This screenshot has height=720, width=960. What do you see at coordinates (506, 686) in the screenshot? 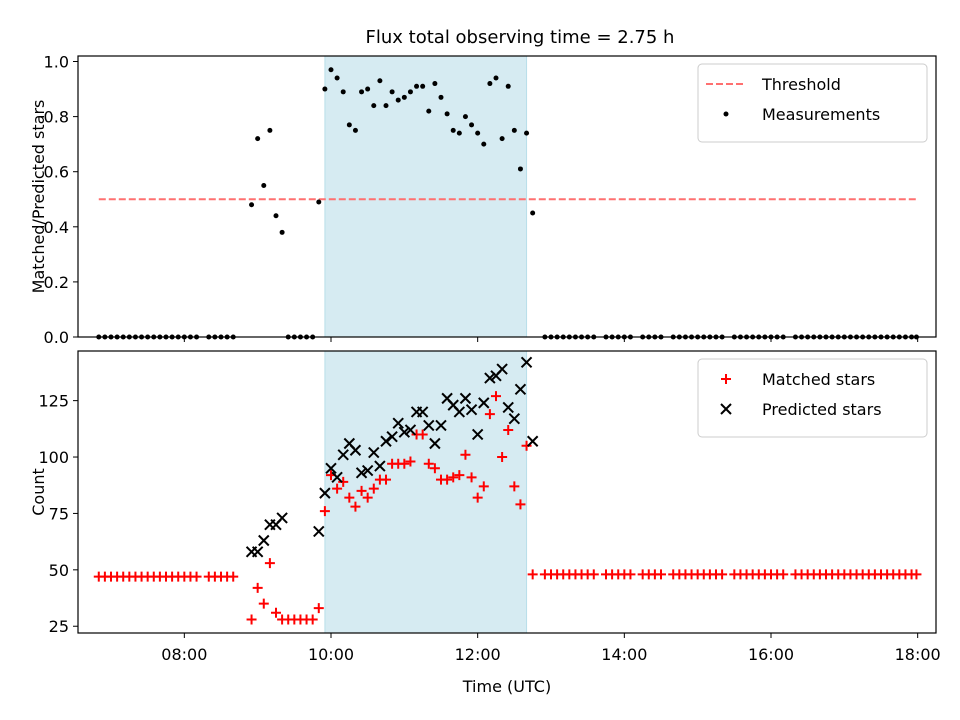
I see `x-axis-label: Time (UTC)` at bounding box center [506, 686].